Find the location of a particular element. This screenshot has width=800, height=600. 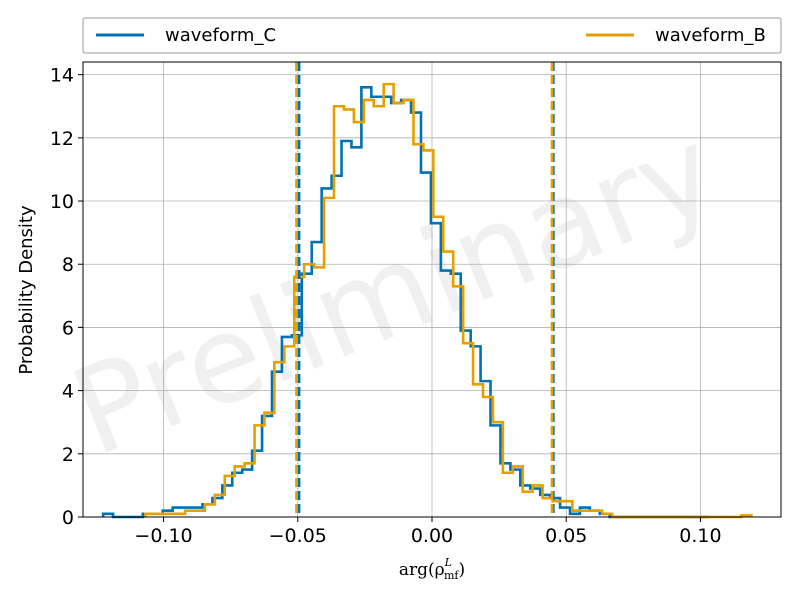

legend-label-waveform-c: waveform_C is located at coordinates (220, 35).